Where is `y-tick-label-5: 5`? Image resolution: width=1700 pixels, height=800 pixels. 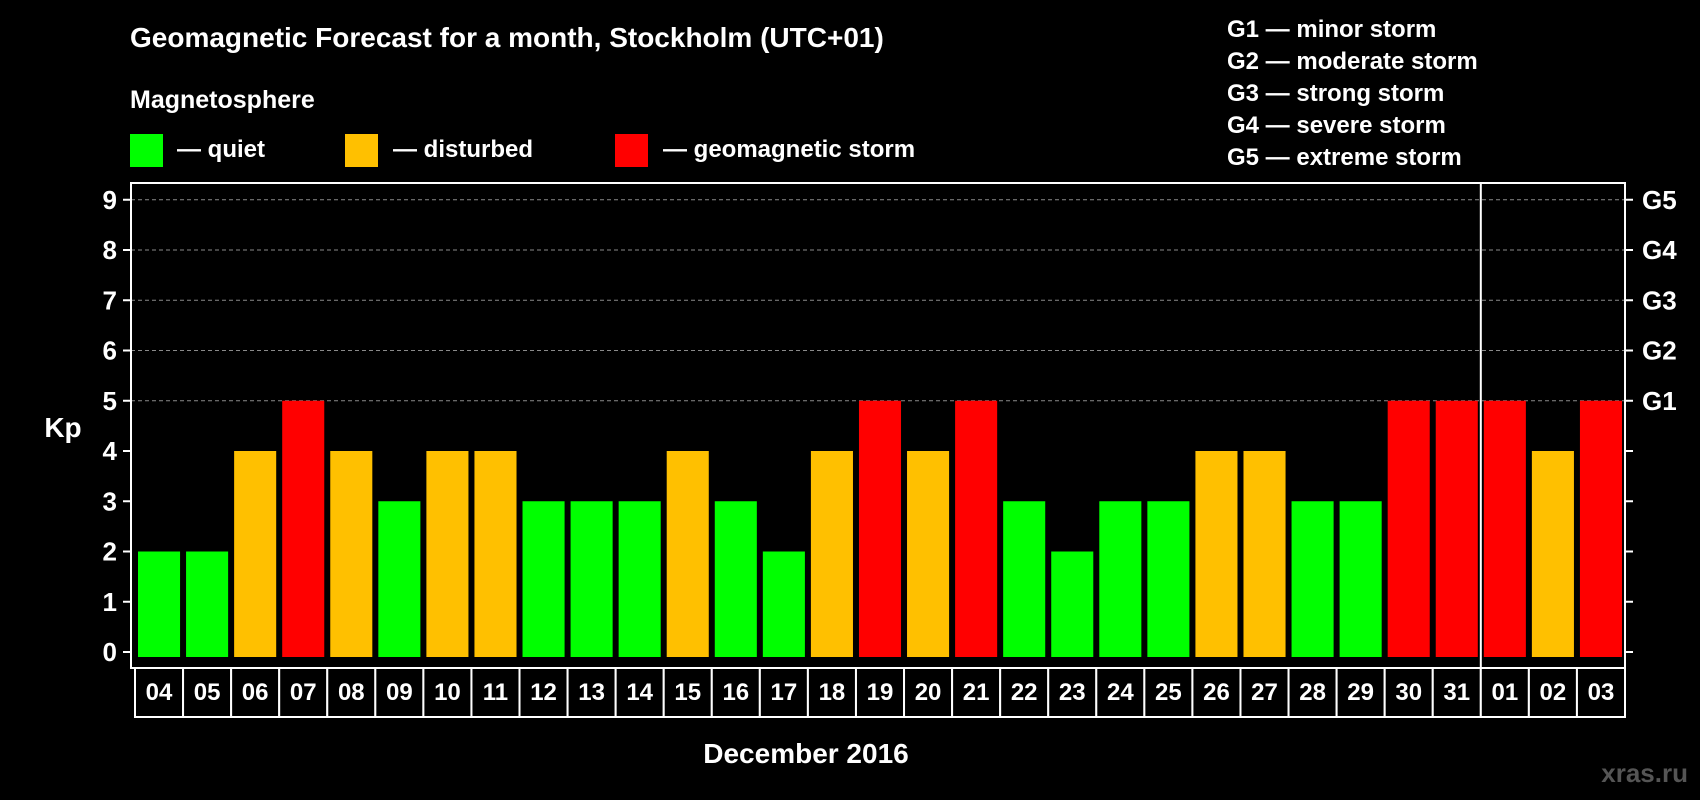 y-tick-label-5: 5 is located at coordinates (110, 401).